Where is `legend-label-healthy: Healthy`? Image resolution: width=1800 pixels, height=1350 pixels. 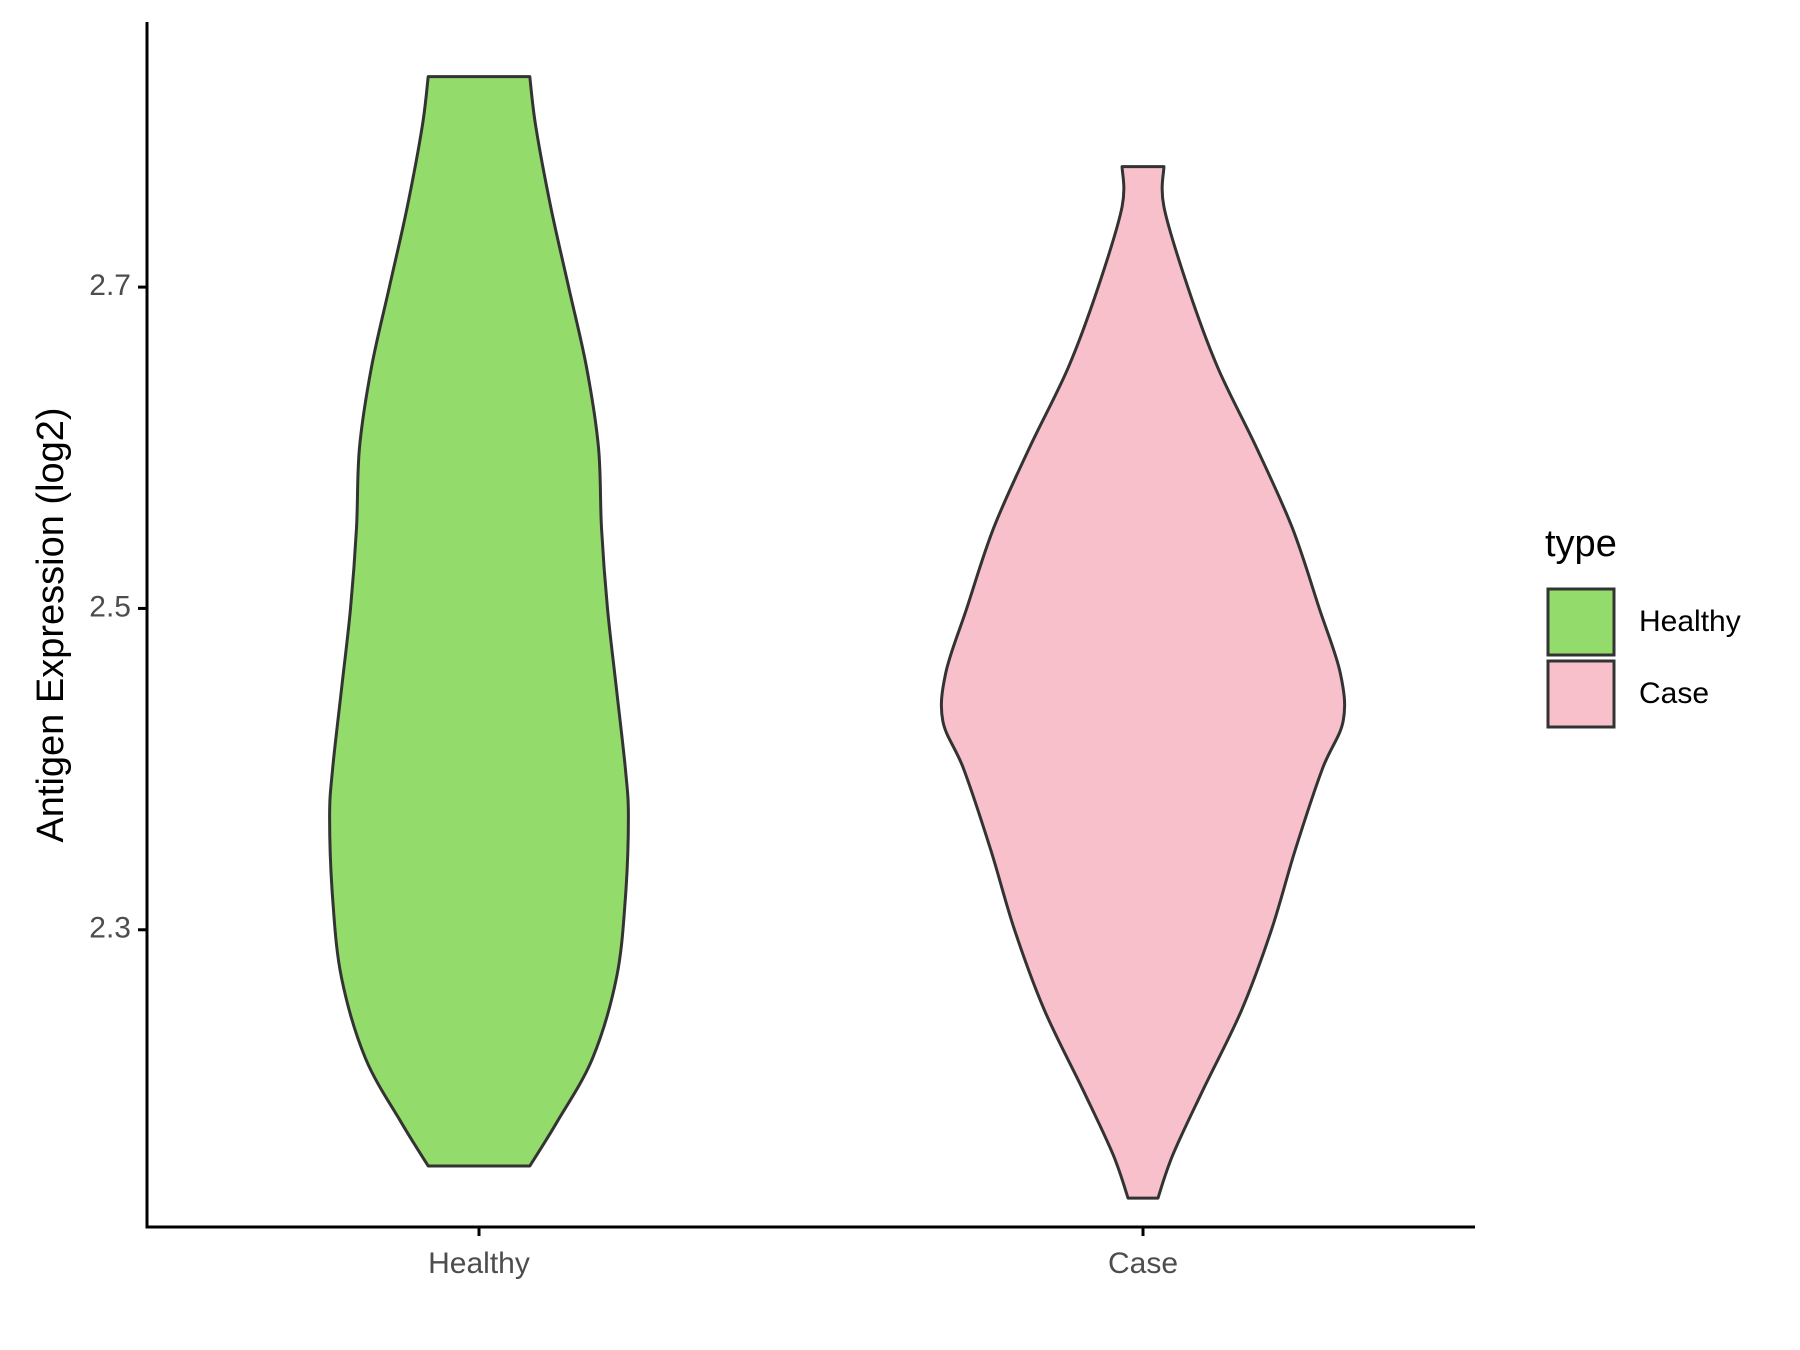 legend-label-healthy: Healthy is located at coordinates (1690, 621).